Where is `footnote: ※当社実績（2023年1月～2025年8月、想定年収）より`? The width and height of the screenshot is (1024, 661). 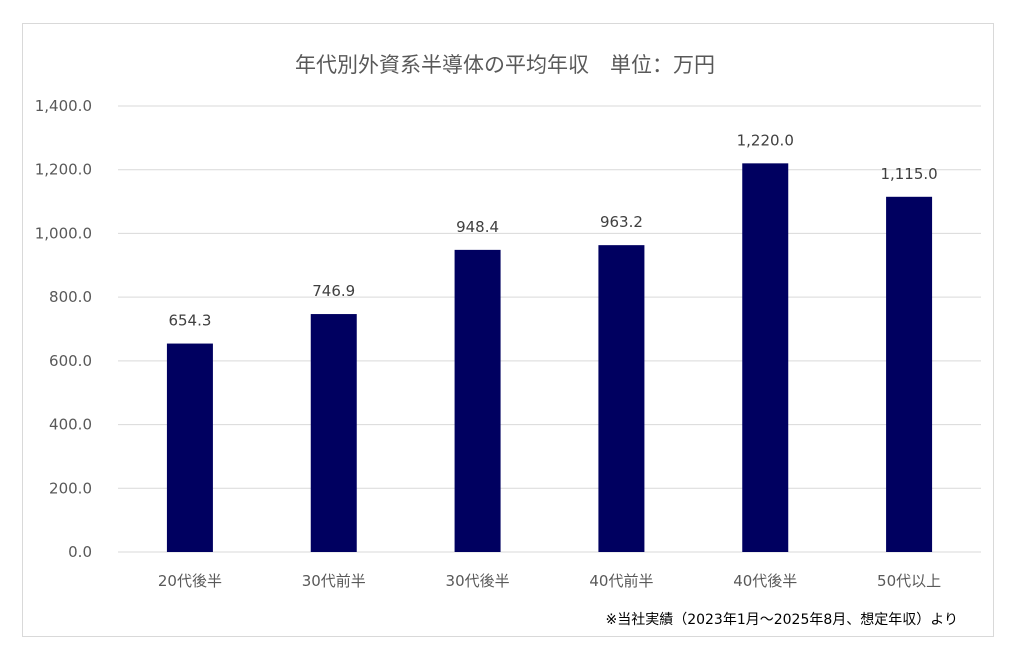
footnote: ※当社実績（2023年1月～2025年8月、想定年収）より is located at coordinates (781, 620).